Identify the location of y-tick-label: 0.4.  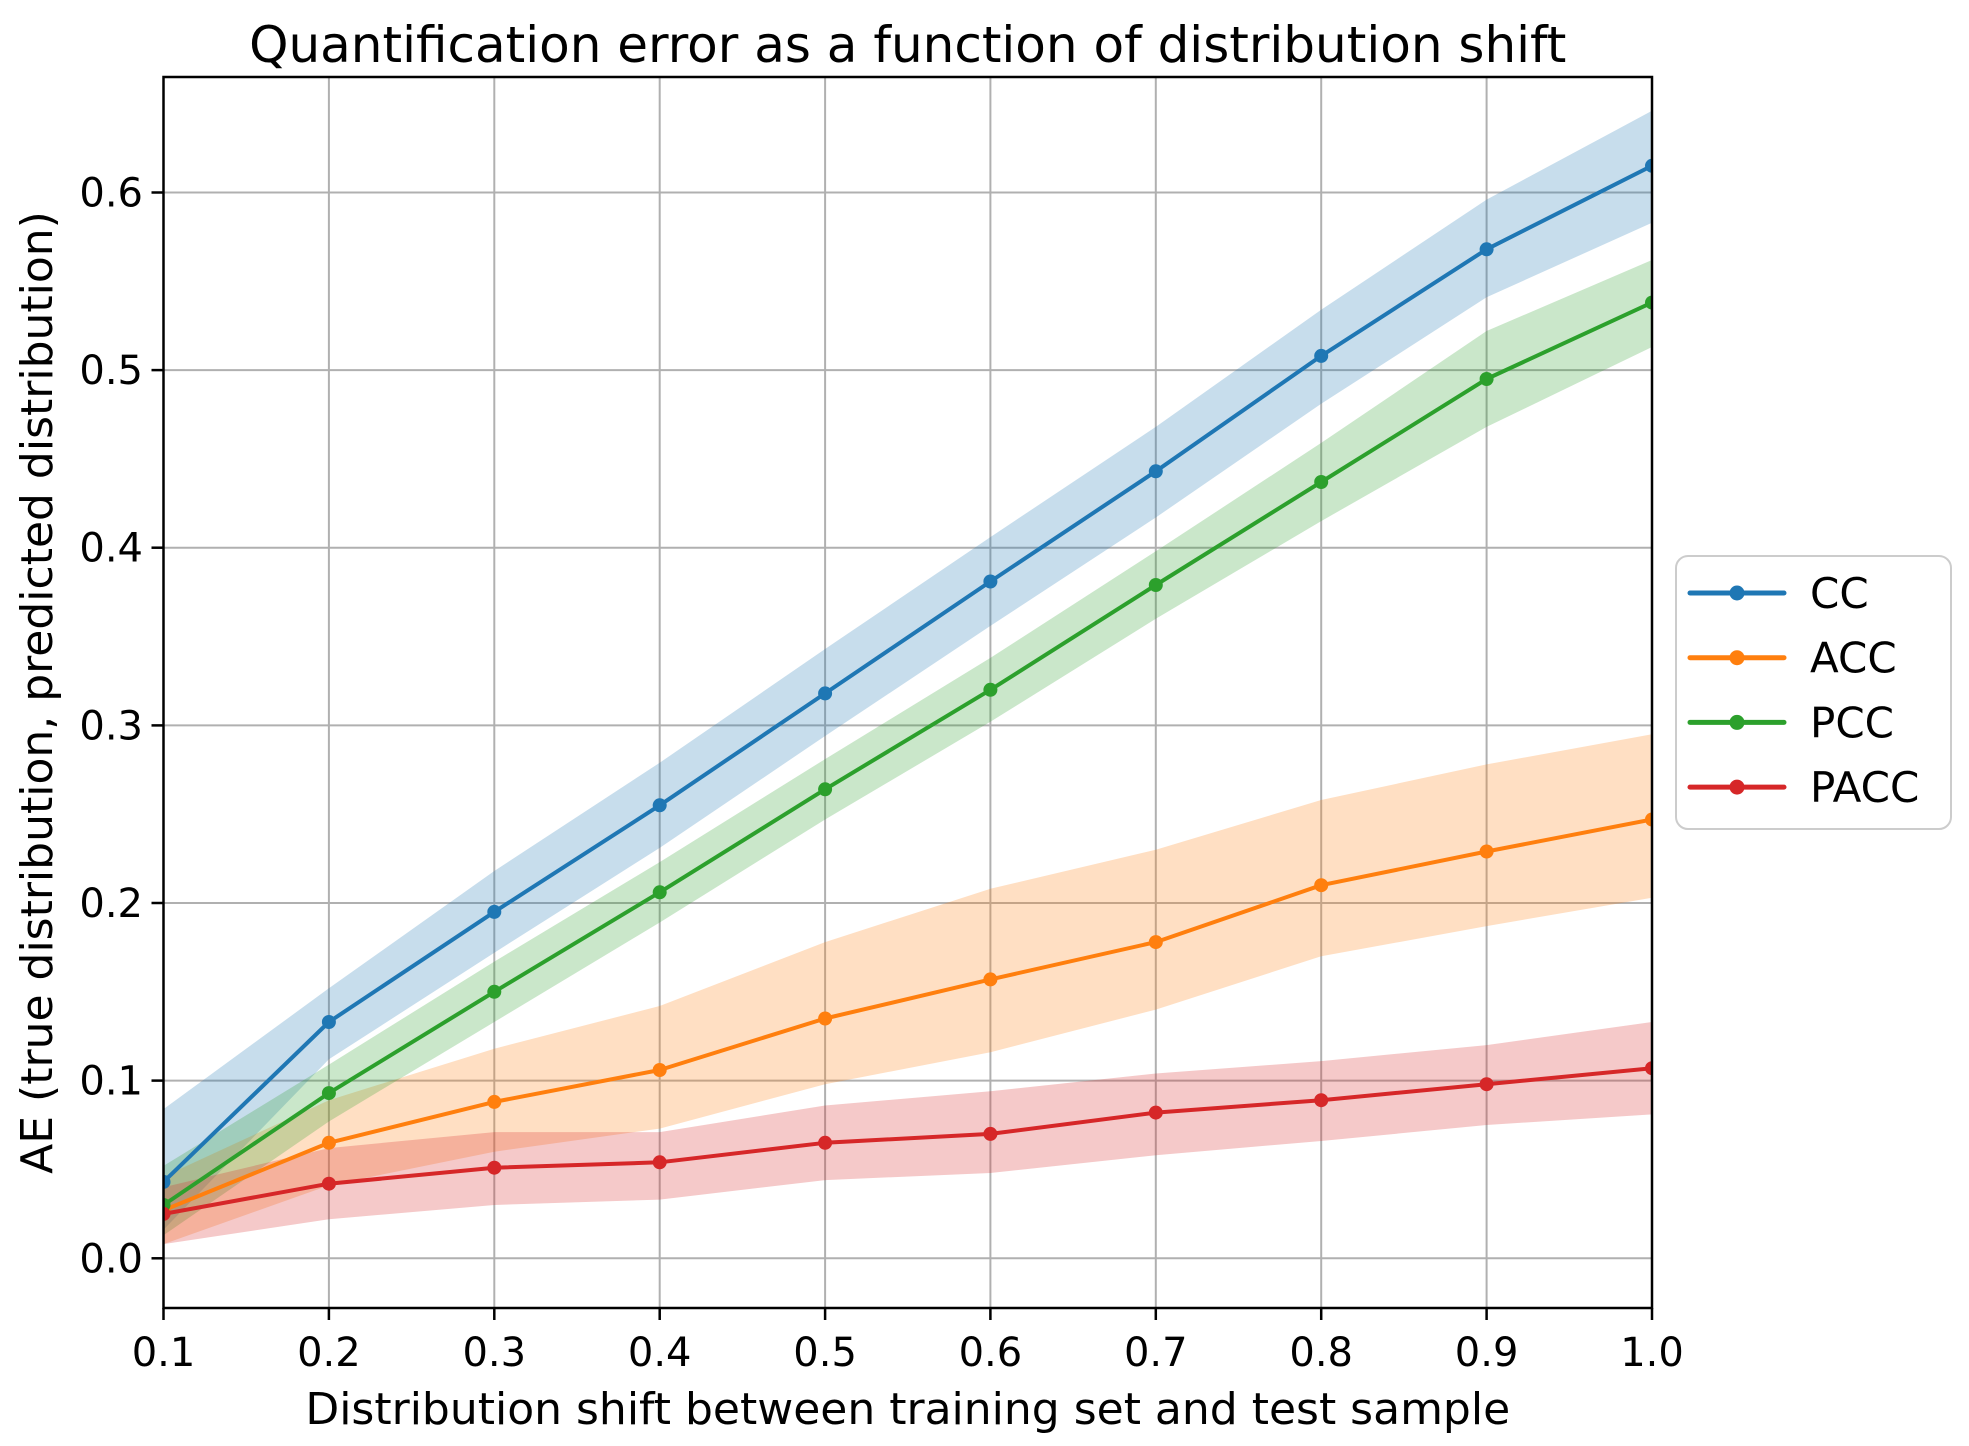
(111, 549).